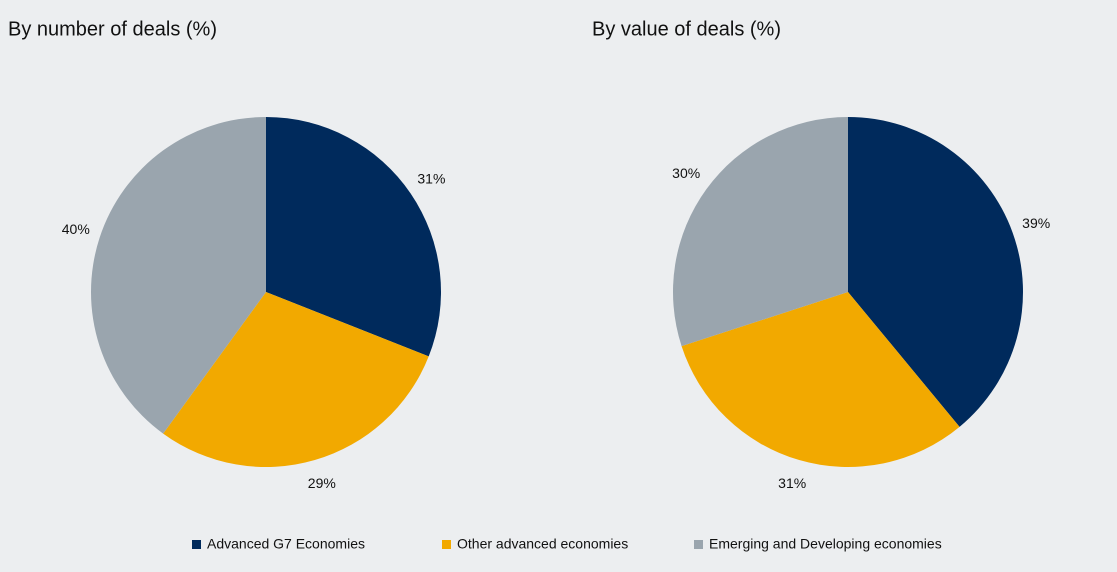  Describe the element at coordinates (825, 544) in the screenshot. I see `legend-label: Emerging and Developing economies` at that location.